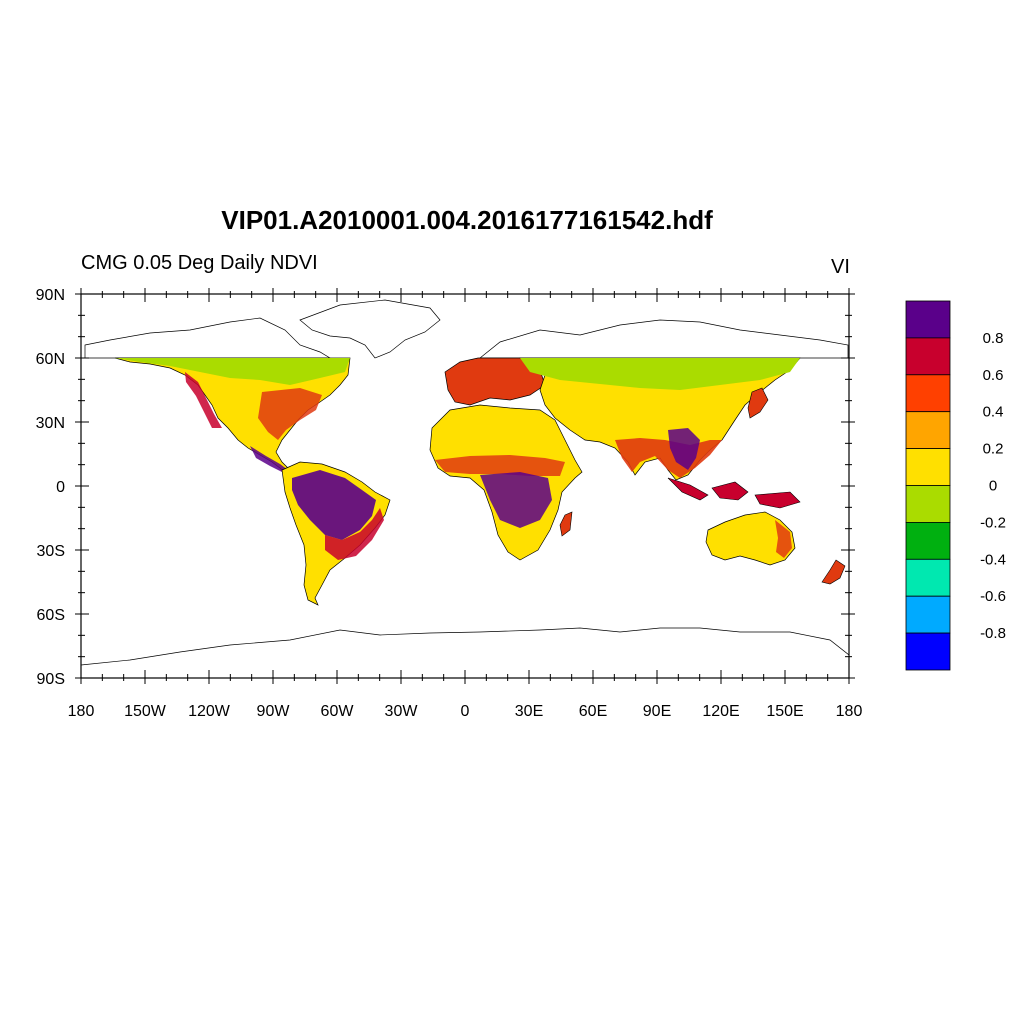  I want to click on y-tick-label: 60N, so click(50, 359).